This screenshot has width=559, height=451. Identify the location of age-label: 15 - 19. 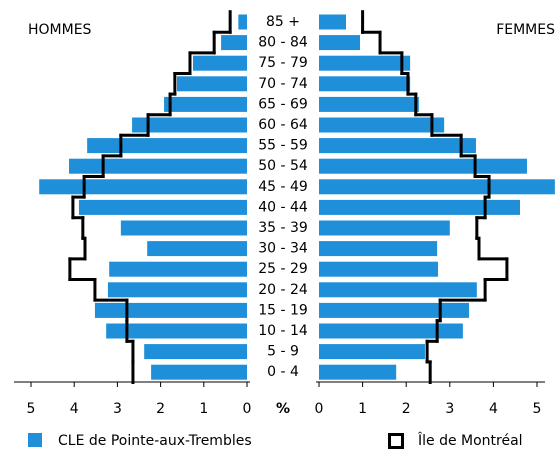
(283, 310).